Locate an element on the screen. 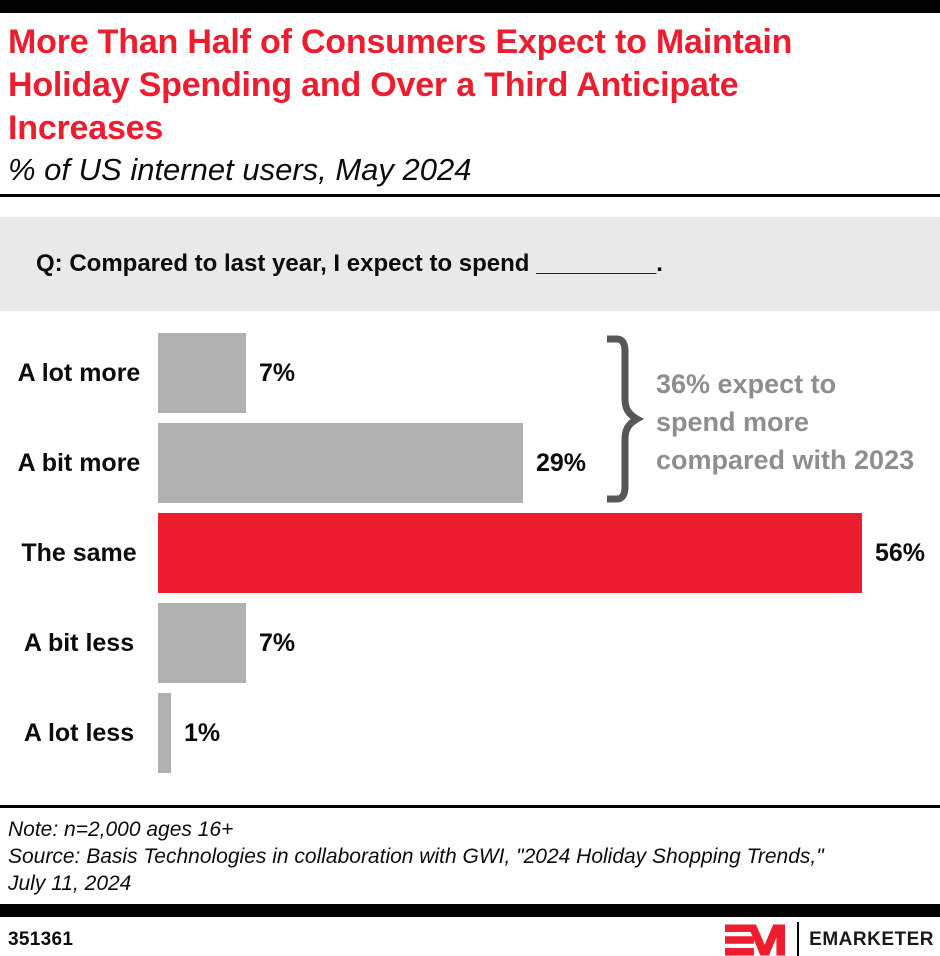  bar-row: A lot more 7% is located at coordinates (470, 373).